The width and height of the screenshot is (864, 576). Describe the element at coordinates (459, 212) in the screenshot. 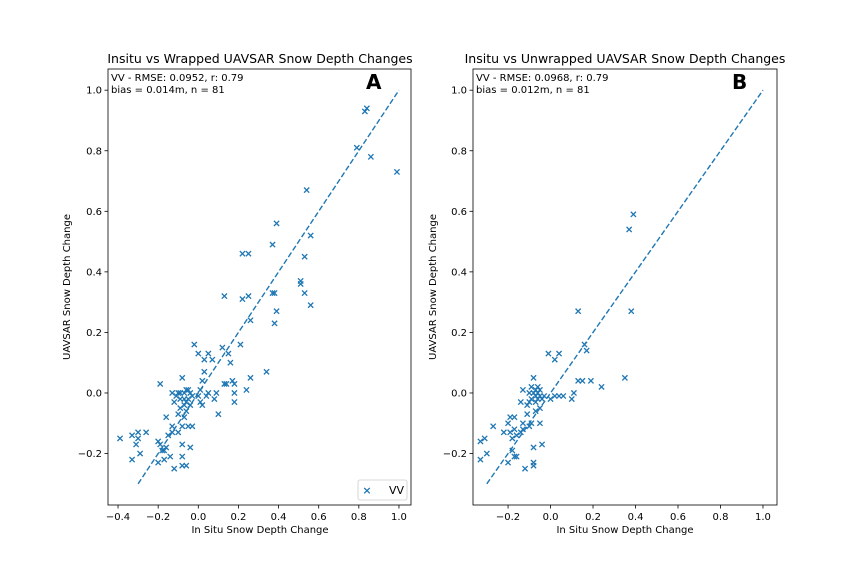

I see `y-tick-label: 0.6` at that location.